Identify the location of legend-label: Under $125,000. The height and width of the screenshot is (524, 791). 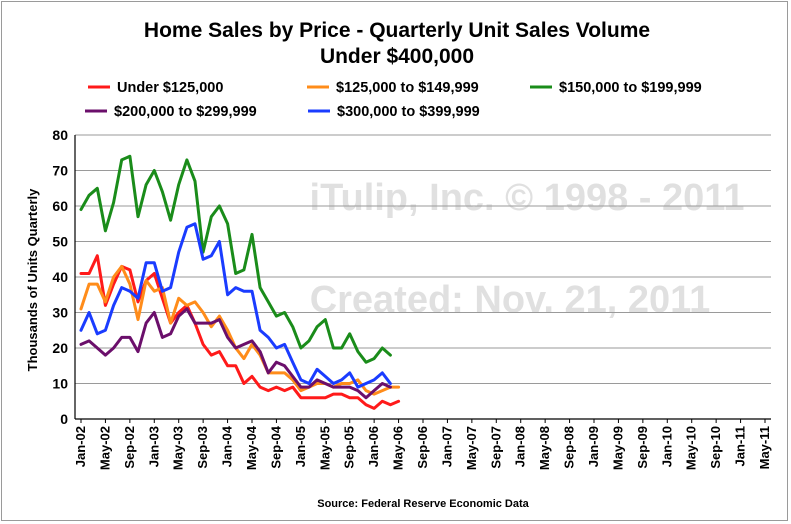
(170, 88).